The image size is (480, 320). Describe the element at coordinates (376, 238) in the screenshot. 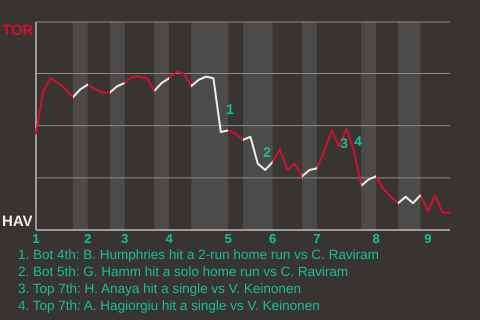

I see `x-tick-label: 8` at that location.